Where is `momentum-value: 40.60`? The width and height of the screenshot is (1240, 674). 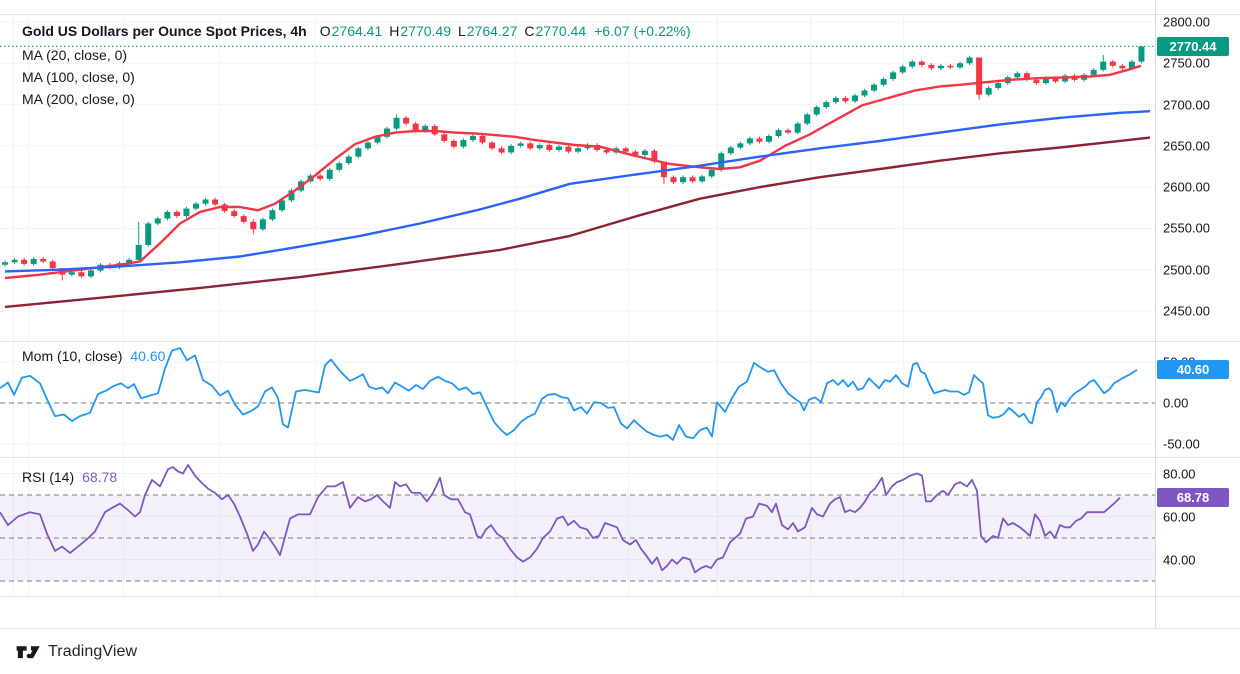
momentum-value: 40.60 is located at coordinates (148, 356).